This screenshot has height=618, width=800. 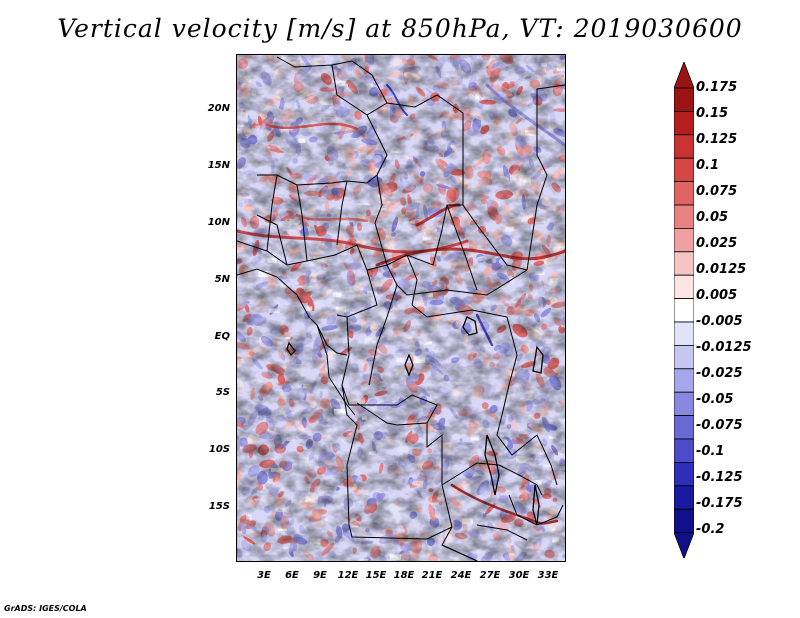 What do you see at coordinates (717, 243) in the screenshot?
I see `colorbar-label-6: 0.025` at bounding box center [717, 243].